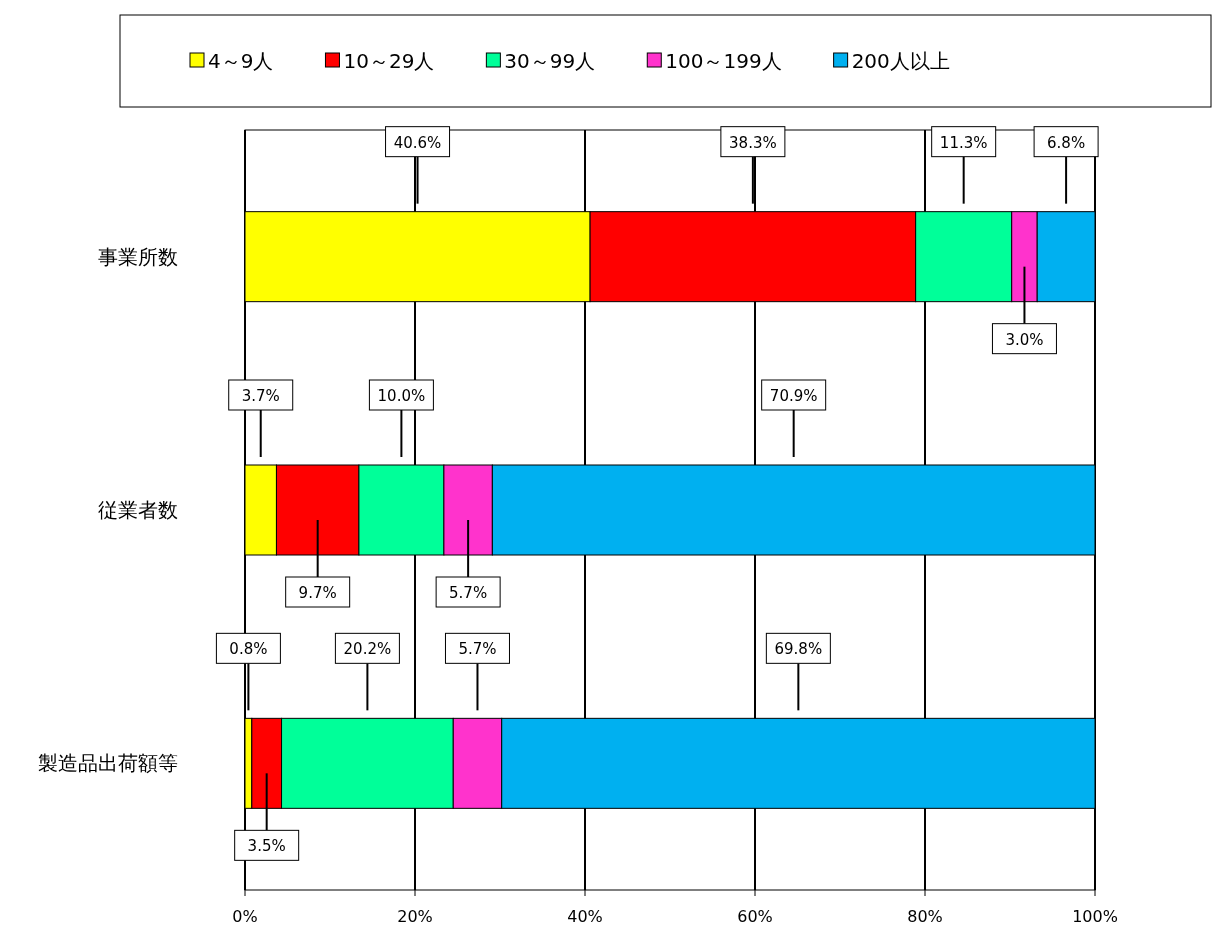 The height and width of the screenshot is (934, 1213). What do you see at coordinates (793, 396) in the screenshot?
I see `data-label: 70.9%` at bounding box center [793, 396].